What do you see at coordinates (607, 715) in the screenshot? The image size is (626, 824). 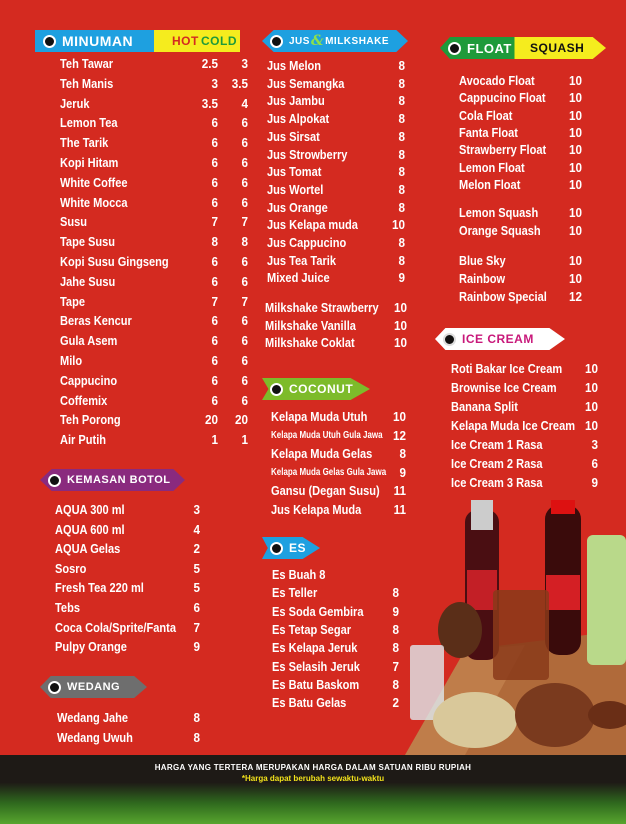 I see `teacup-icon` at bounding box center [607, 715].